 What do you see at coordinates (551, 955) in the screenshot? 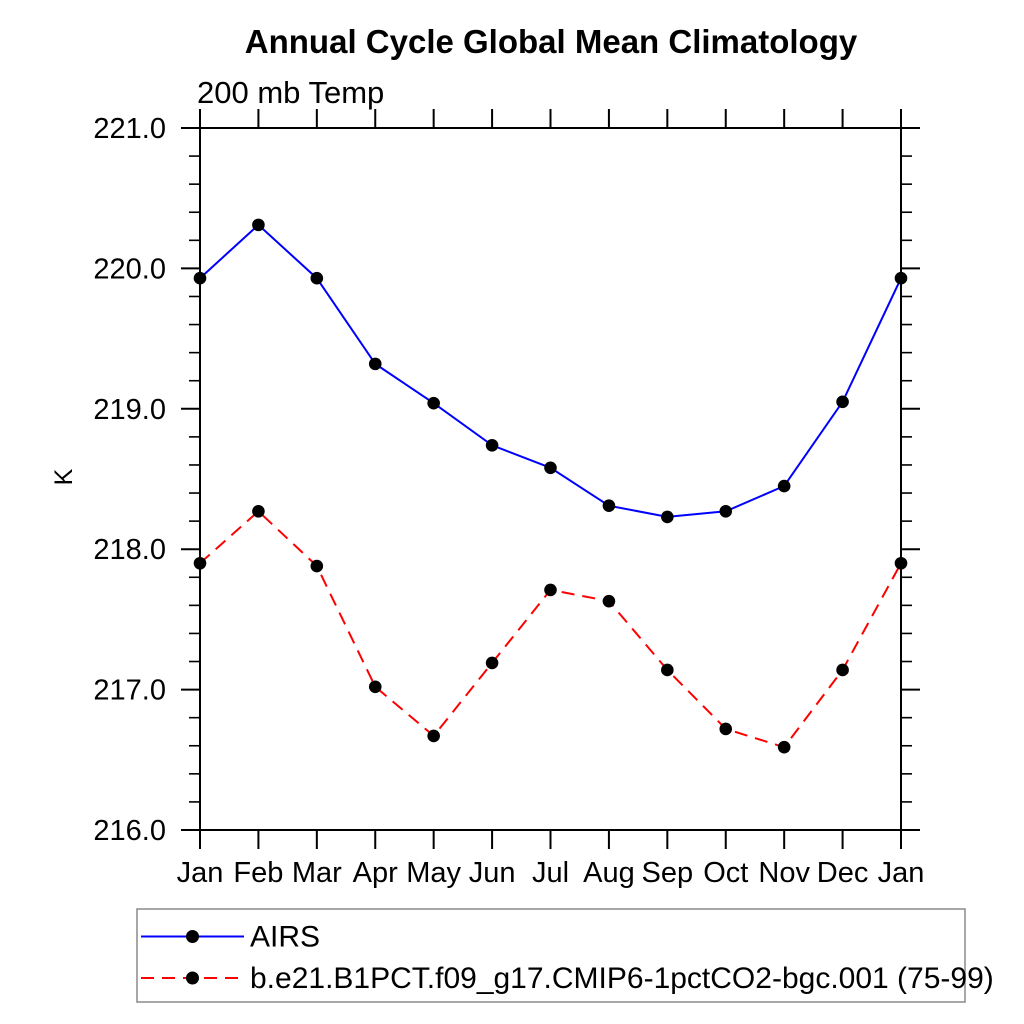
I see `legend-box` at bounding box center [551, 955].